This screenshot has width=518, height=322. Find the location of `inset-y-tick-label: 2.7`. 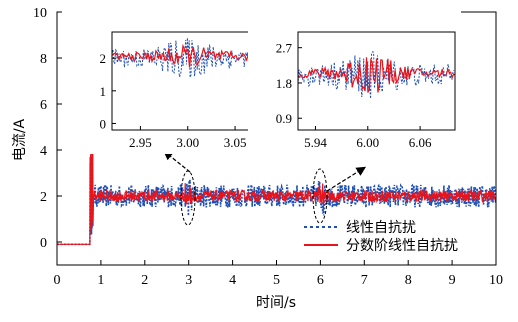

inset-y-tick-label: 2.7 is located at coordinates (284, 48).